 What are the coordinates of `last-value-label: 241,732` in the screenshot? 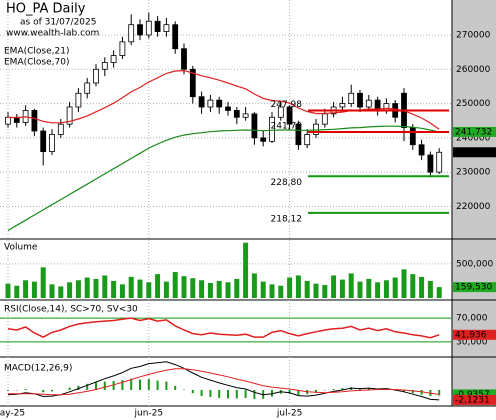 It's located at (473, 132).